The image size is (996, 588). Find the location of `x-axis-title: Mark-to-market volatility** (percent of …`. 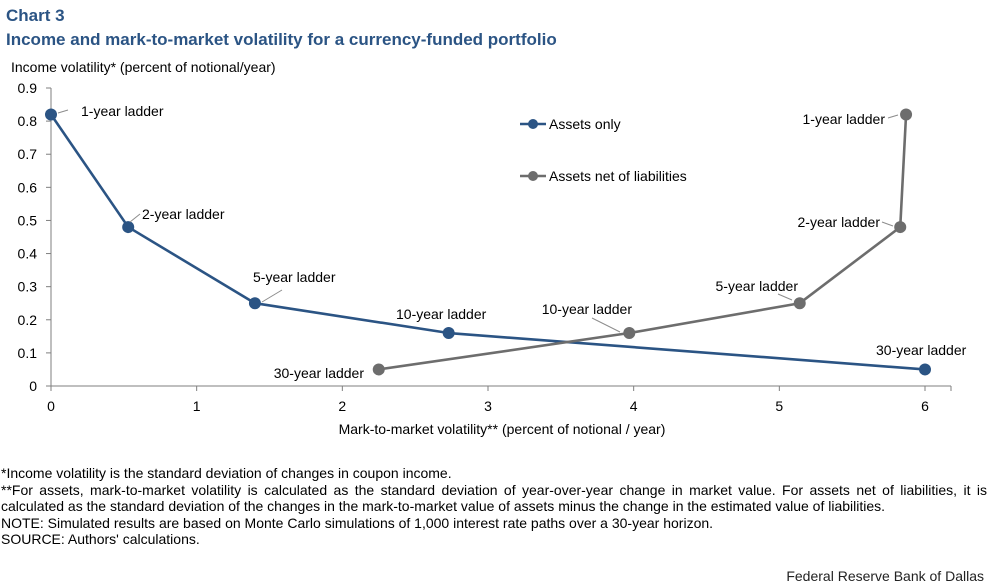

x-axis-title: Mark-to-market volatility** (percent of … is located at coordinates (502, 429).